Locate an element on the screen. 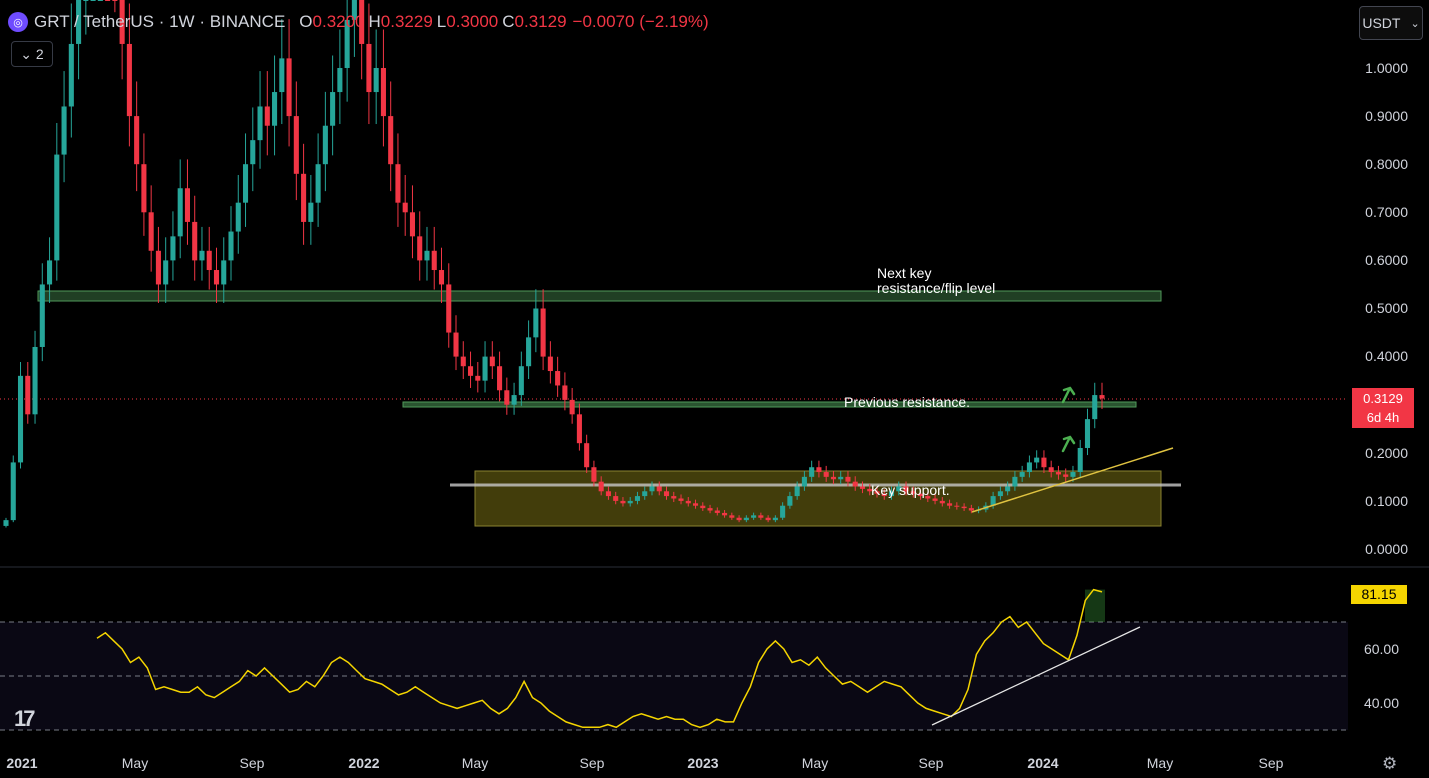 The image size is (1429, 778). annotation-next-resistance: Next key resistance/flip level is located at coordinates (936, 281).